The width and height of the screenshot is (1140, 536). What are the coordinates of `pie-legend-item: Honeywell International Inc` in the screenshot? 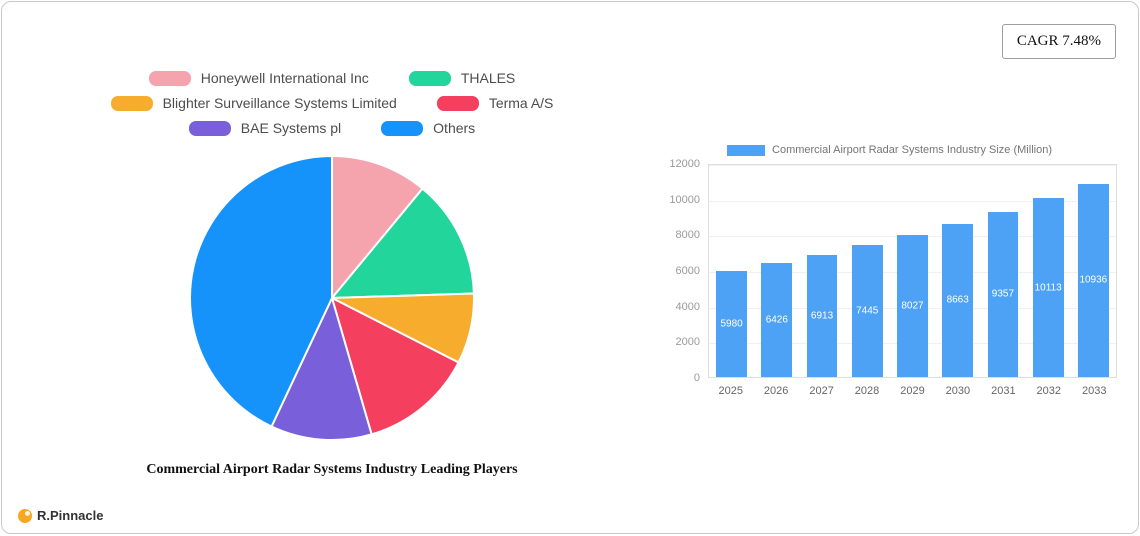 It's located at (258, 78).